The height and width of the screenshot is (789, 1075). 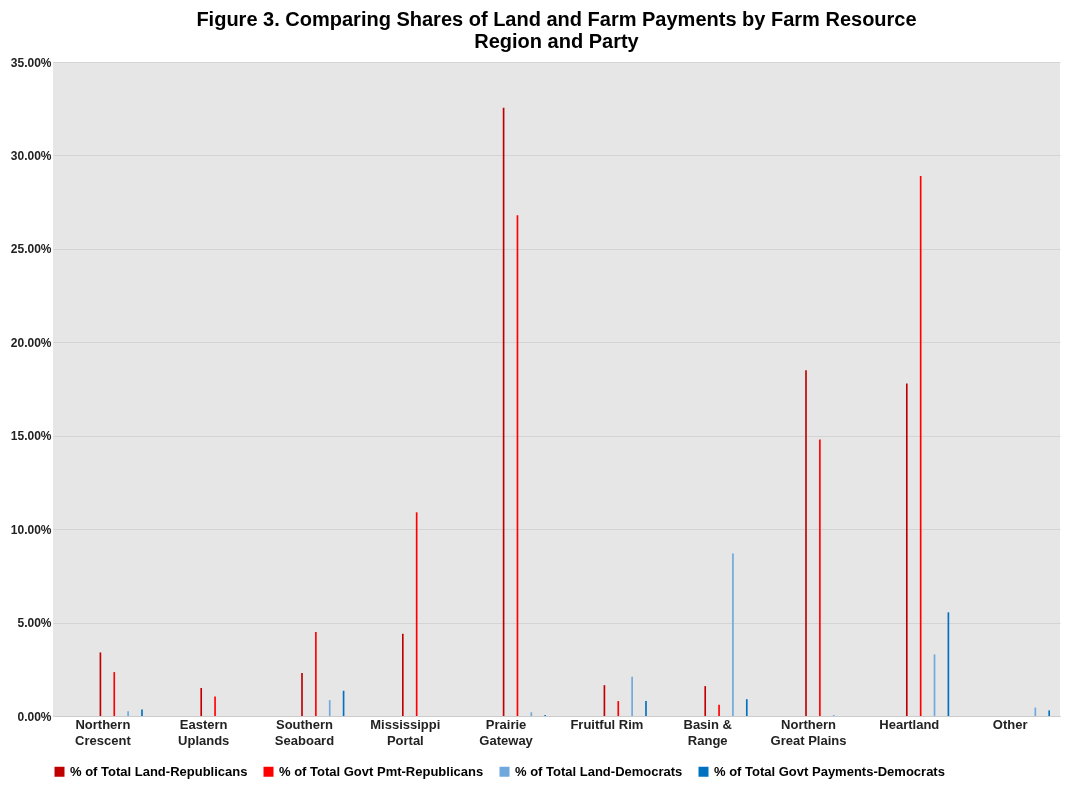 I want to click on legend-label: % of Total Land-Democrats, so click(x=599, y=771).